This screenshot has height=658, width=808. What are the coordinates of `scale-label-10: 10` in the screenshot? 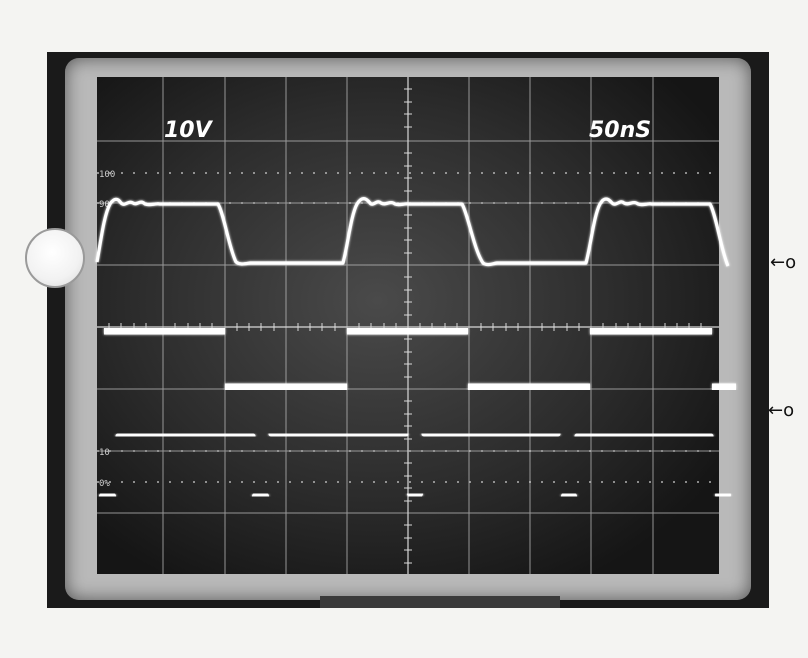 It's located at (104, 453).